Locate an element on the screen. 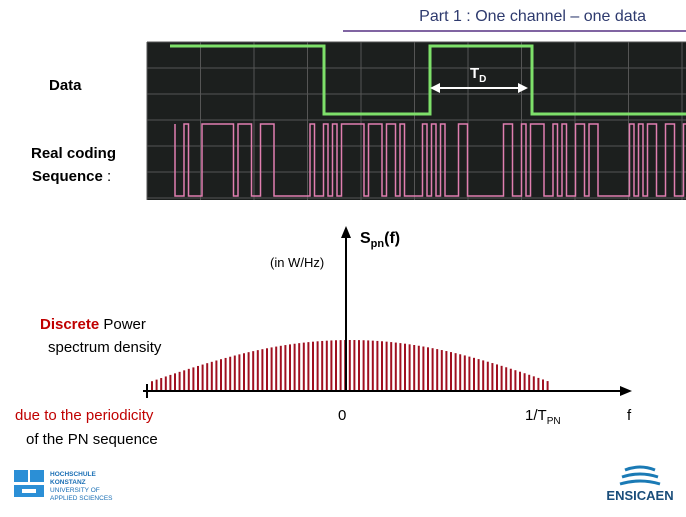  cause: of the PN sequence is located at coordinates (92, 439).